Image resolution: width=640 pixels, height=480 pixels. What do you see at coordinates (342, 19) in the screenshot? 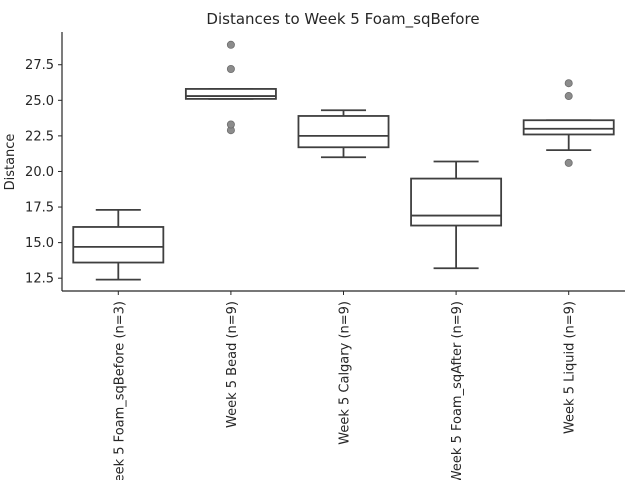
I see `chart-title: Distances to Week 5 Foam_sqBefore` at bounding box center [342, 19].